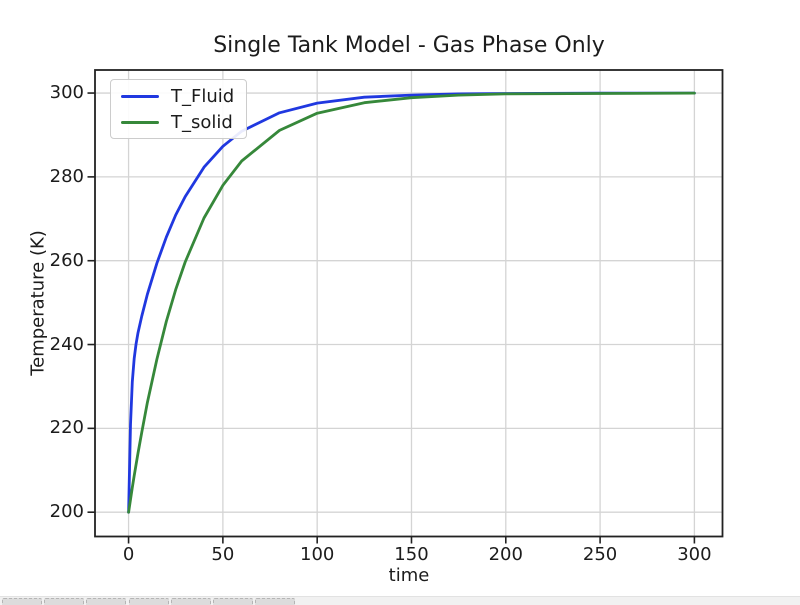 This screenshot has height=605, width=800. What do you see at coordinates (400, 600) in the screenshot?
I see `figure-toolbar` at bounding box center [400, 600].